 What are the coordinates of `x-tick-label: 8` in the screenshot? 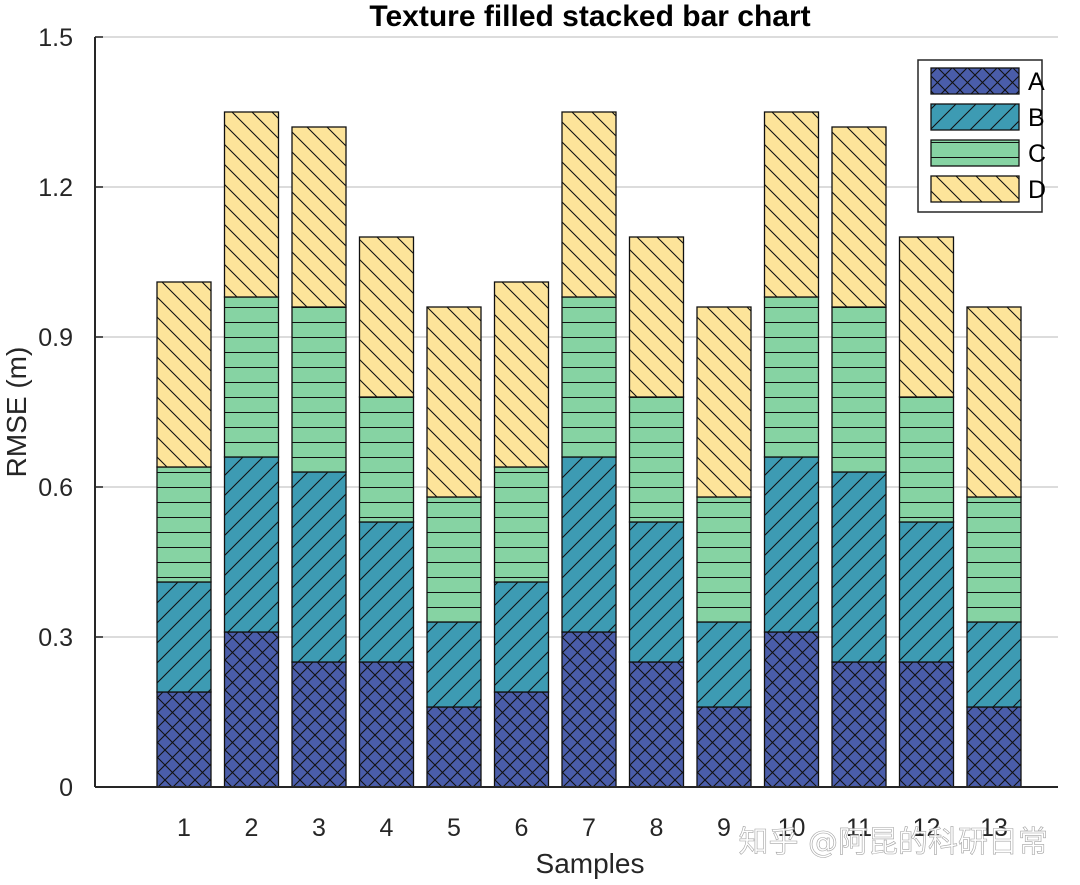 It's located at (657, 828).